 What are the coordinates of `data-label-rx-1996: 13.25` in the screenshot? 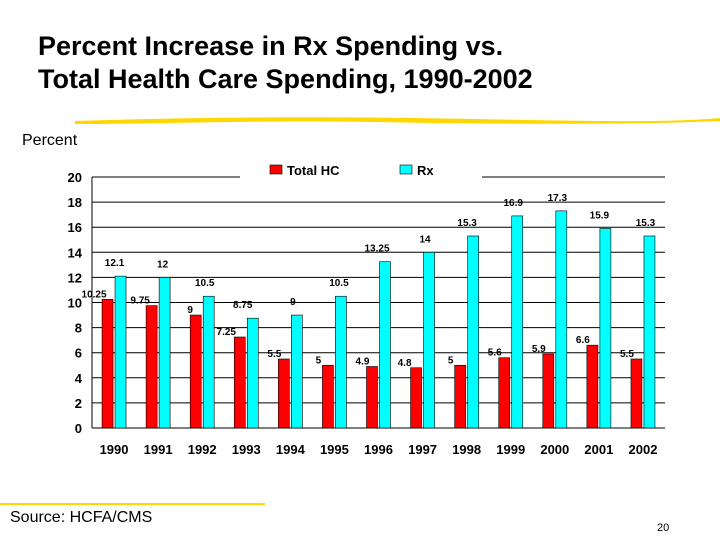 It's located at (376, 249).